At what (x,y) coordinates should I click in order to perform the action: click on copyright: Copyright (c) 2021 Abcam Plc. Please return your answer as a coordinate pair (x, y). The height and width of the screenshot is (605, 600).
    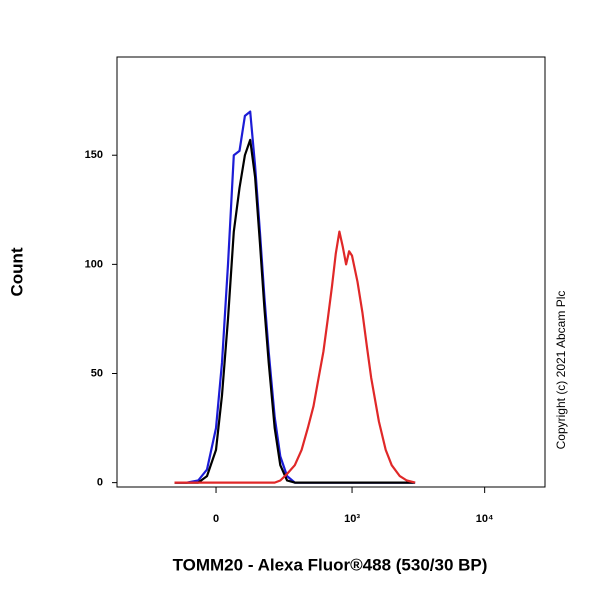
    Looking at the image, I should click on (561, 370).